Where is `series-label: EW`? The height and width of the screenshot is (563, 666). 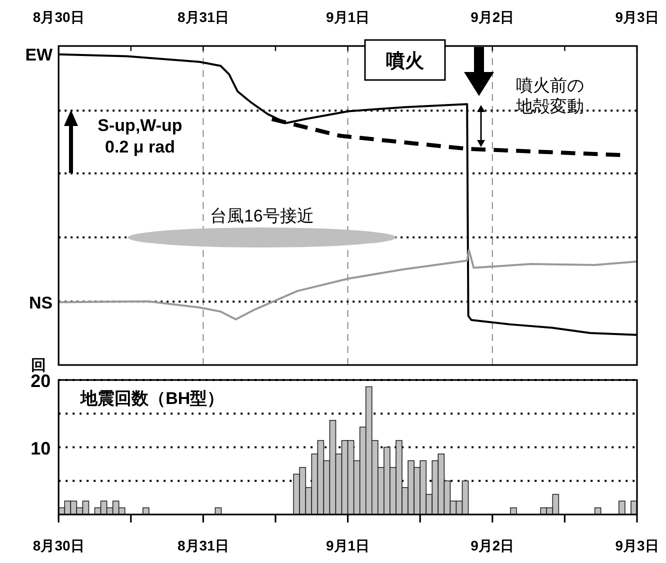 series-label: EW is located at coordinates (39, 54).